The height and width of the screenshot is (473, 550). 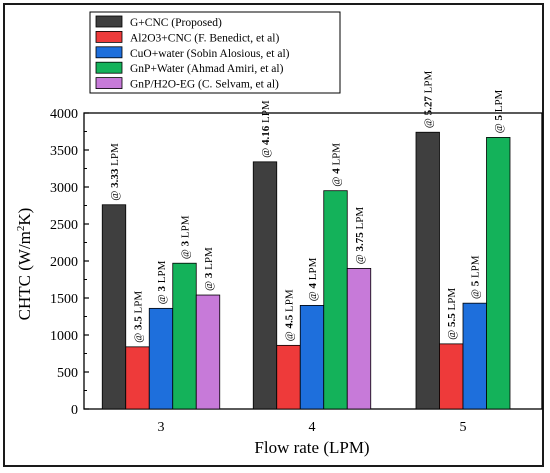 I want to click on y-tick-label: 2500, so click(x=64, y=225).